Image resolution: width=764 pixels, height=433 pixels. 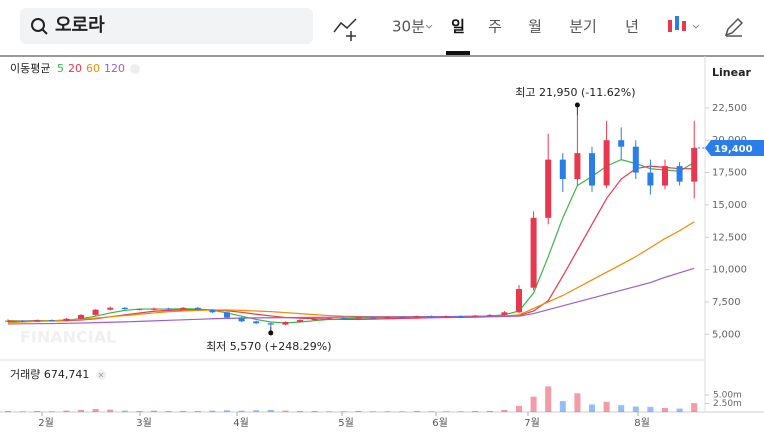 What do you see at coordinates (458, 27) in the screenshot?
I see `period-button: 일` at bounding box center [458, 27].